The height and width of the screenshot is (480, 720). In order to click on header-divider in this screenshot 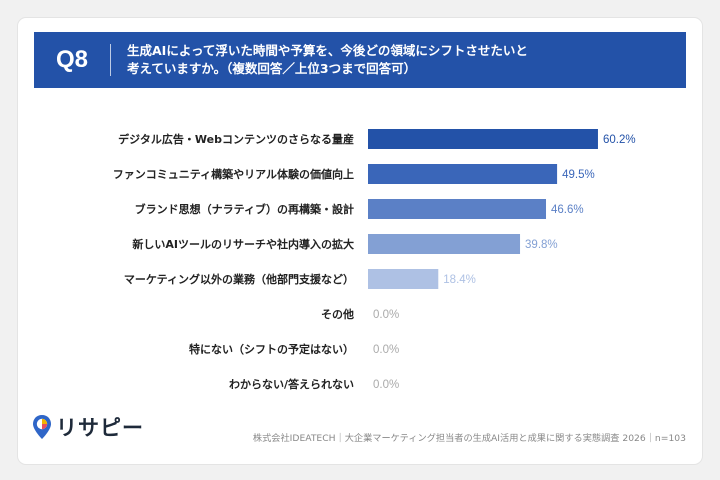, I will do `click(110, 60)`.